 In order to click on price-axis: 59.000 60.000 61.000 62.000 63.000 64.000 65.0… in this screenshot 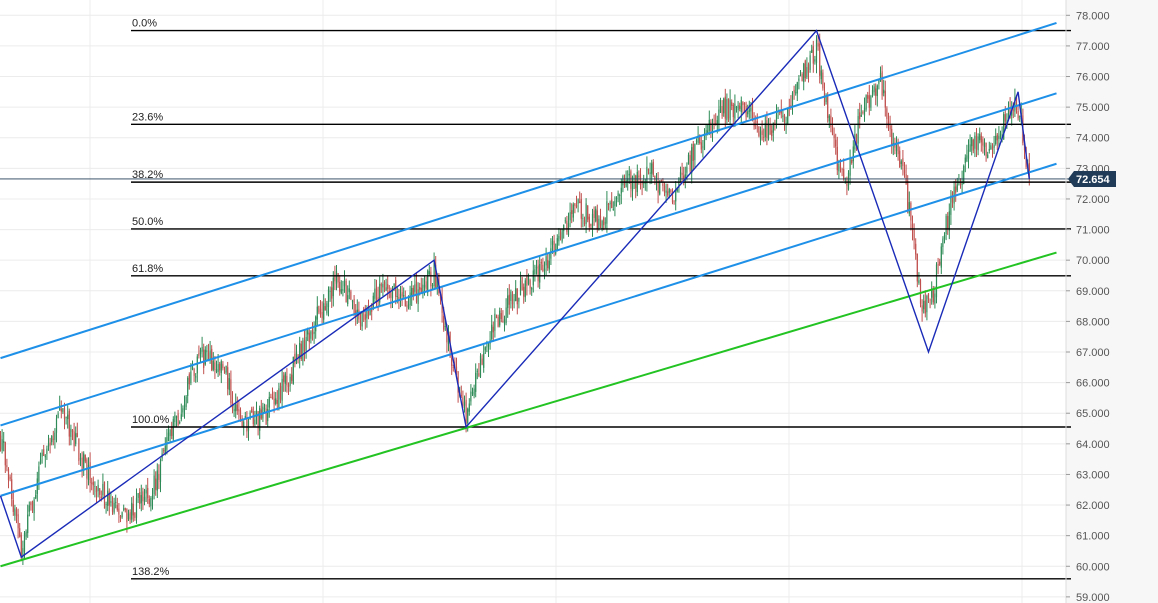, I will do `click(1087, 301)`.